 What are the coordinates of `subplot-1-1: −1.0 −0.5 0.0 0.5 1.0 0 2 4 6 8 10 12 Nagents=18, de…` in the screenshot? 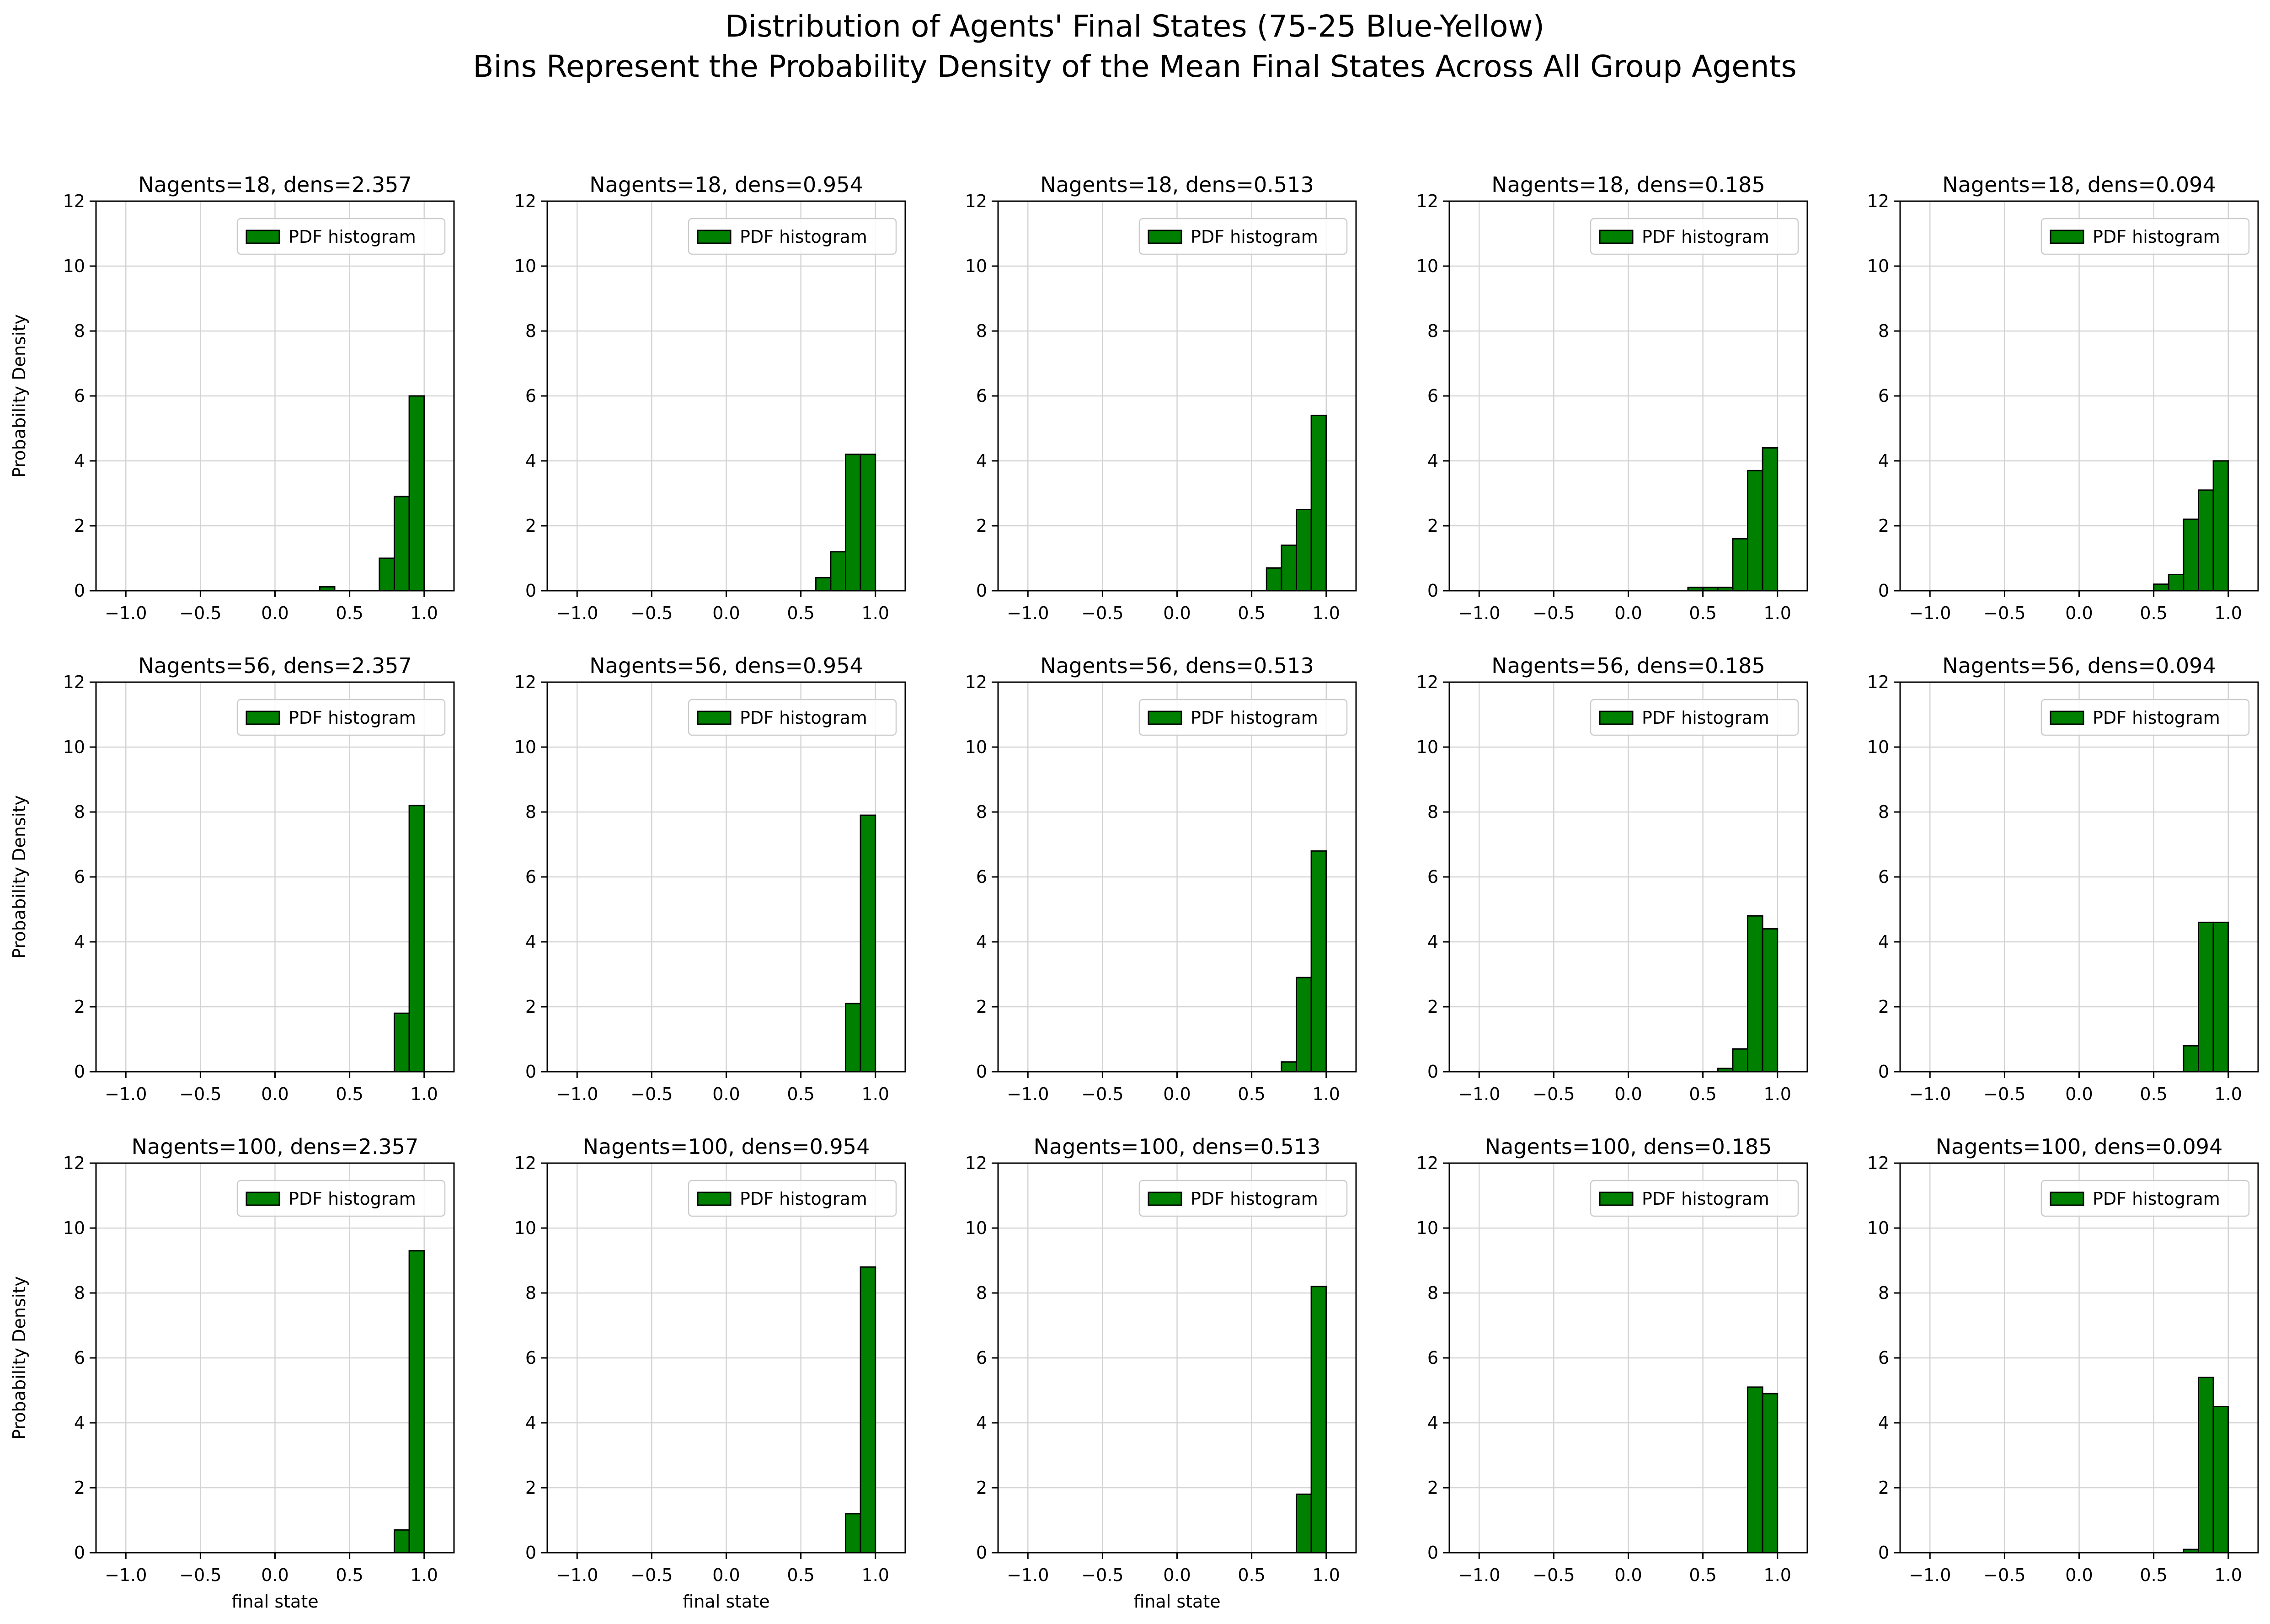 It's located at (232, 397).